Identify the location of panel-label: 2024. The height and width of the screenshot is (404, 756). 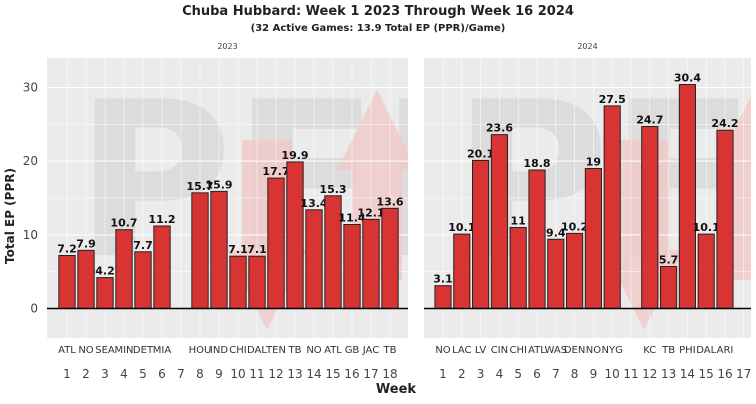
(587, 46).